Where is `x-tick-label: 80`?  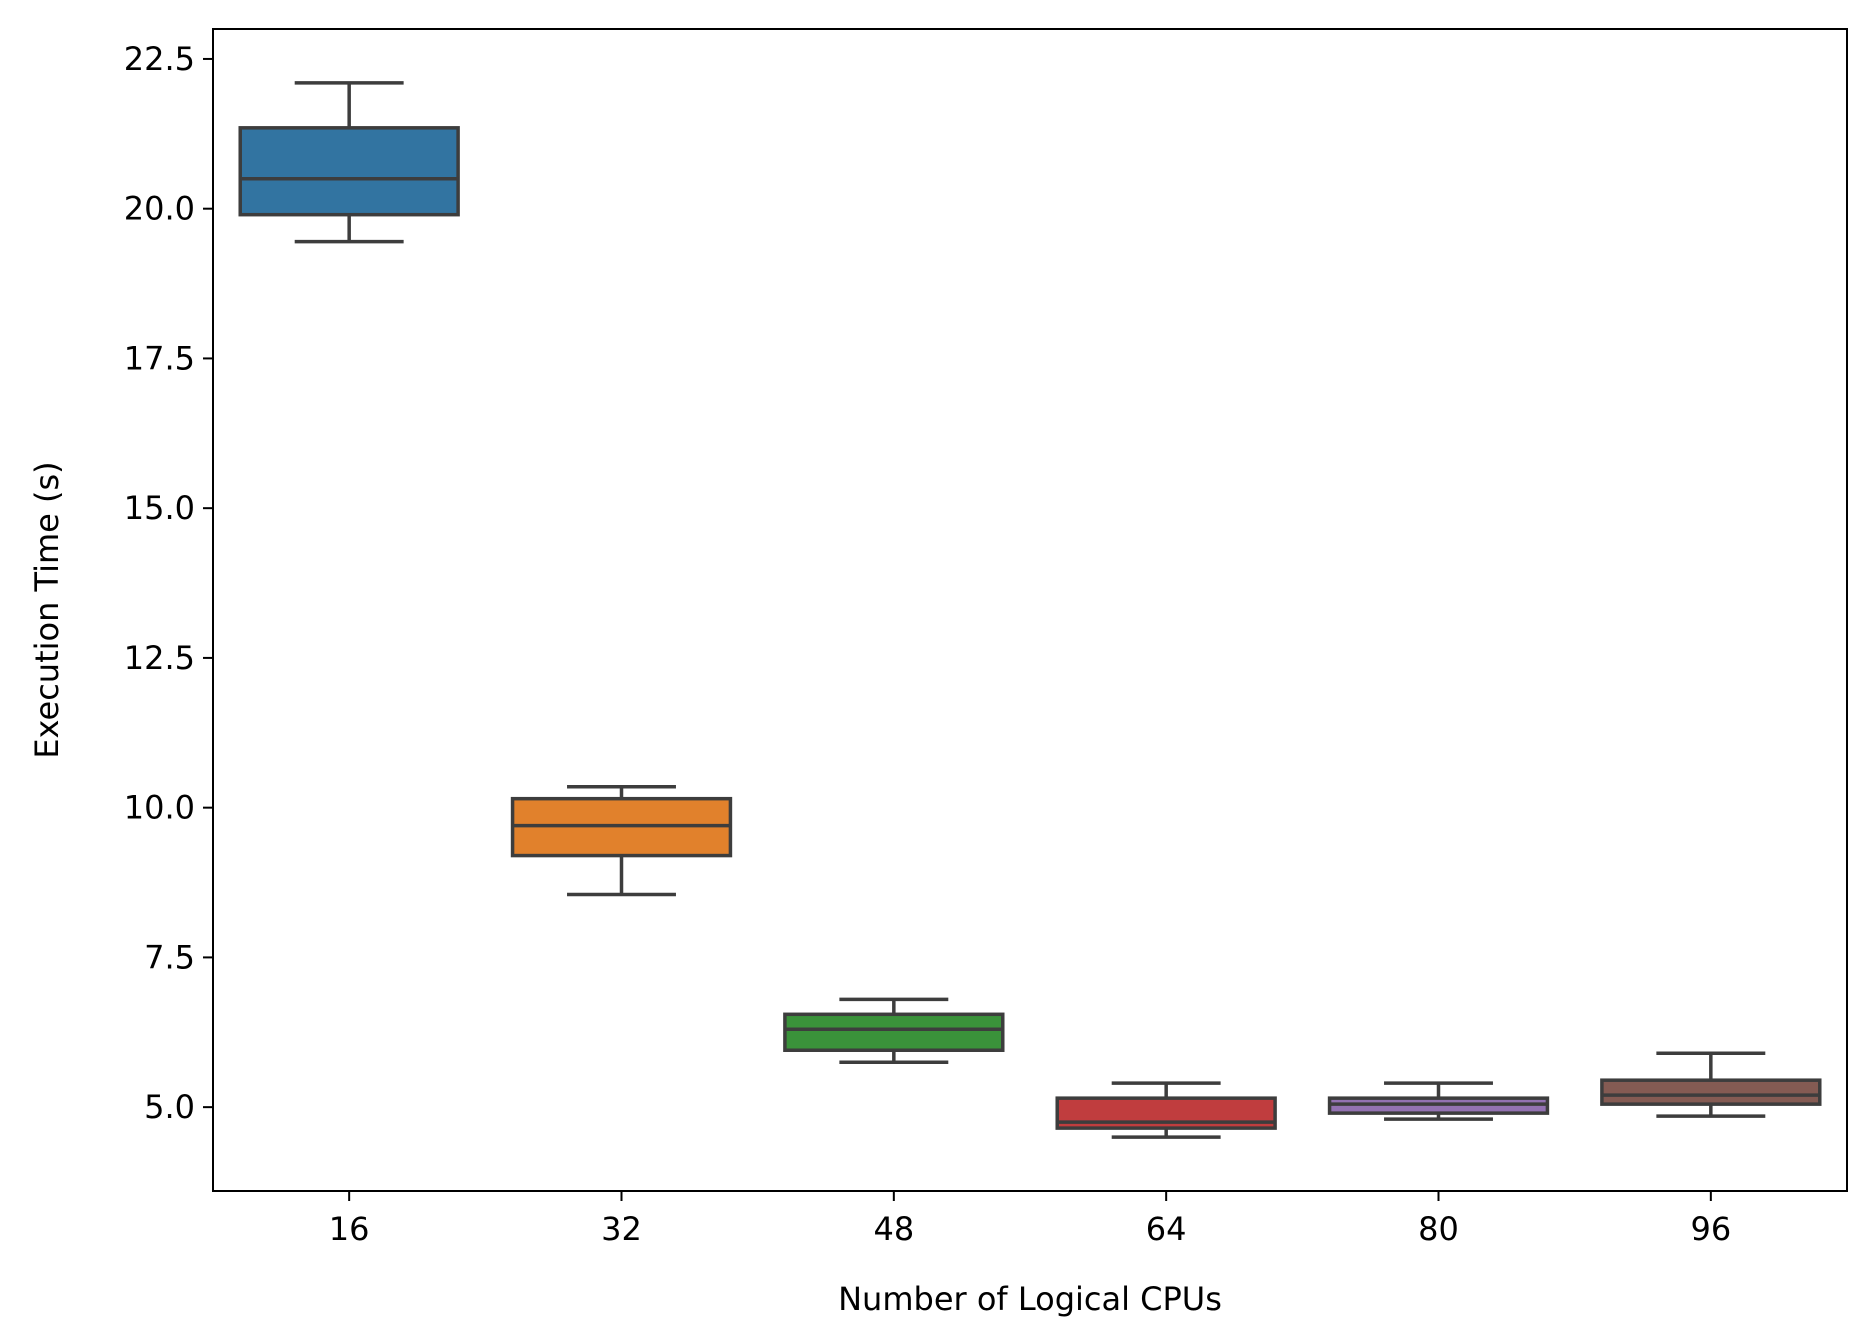 x-tick-label: 80 is located at coordinates (1438, 1229).